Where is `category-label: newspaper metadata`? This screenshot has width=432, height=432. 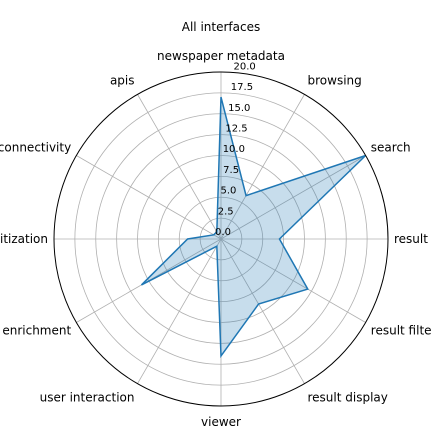 category-label: newspaper metadata is located at coordinates (221, 56).